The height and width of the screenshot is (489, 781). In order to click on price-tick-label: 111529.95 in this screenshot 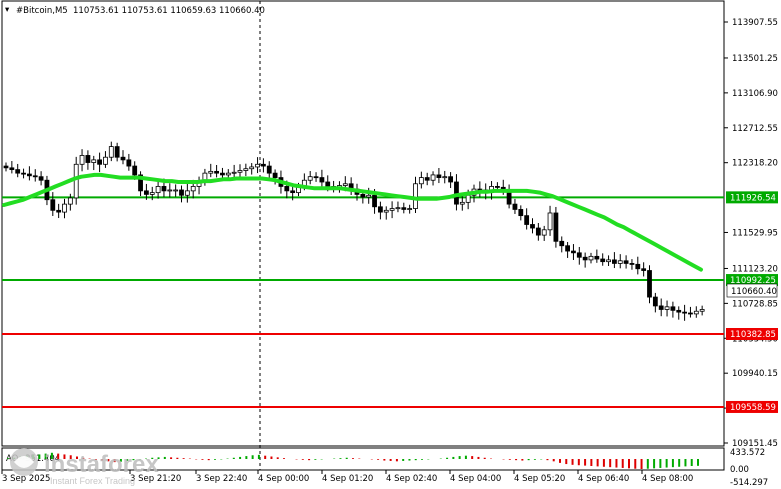, I will do `click(755, 233)`.